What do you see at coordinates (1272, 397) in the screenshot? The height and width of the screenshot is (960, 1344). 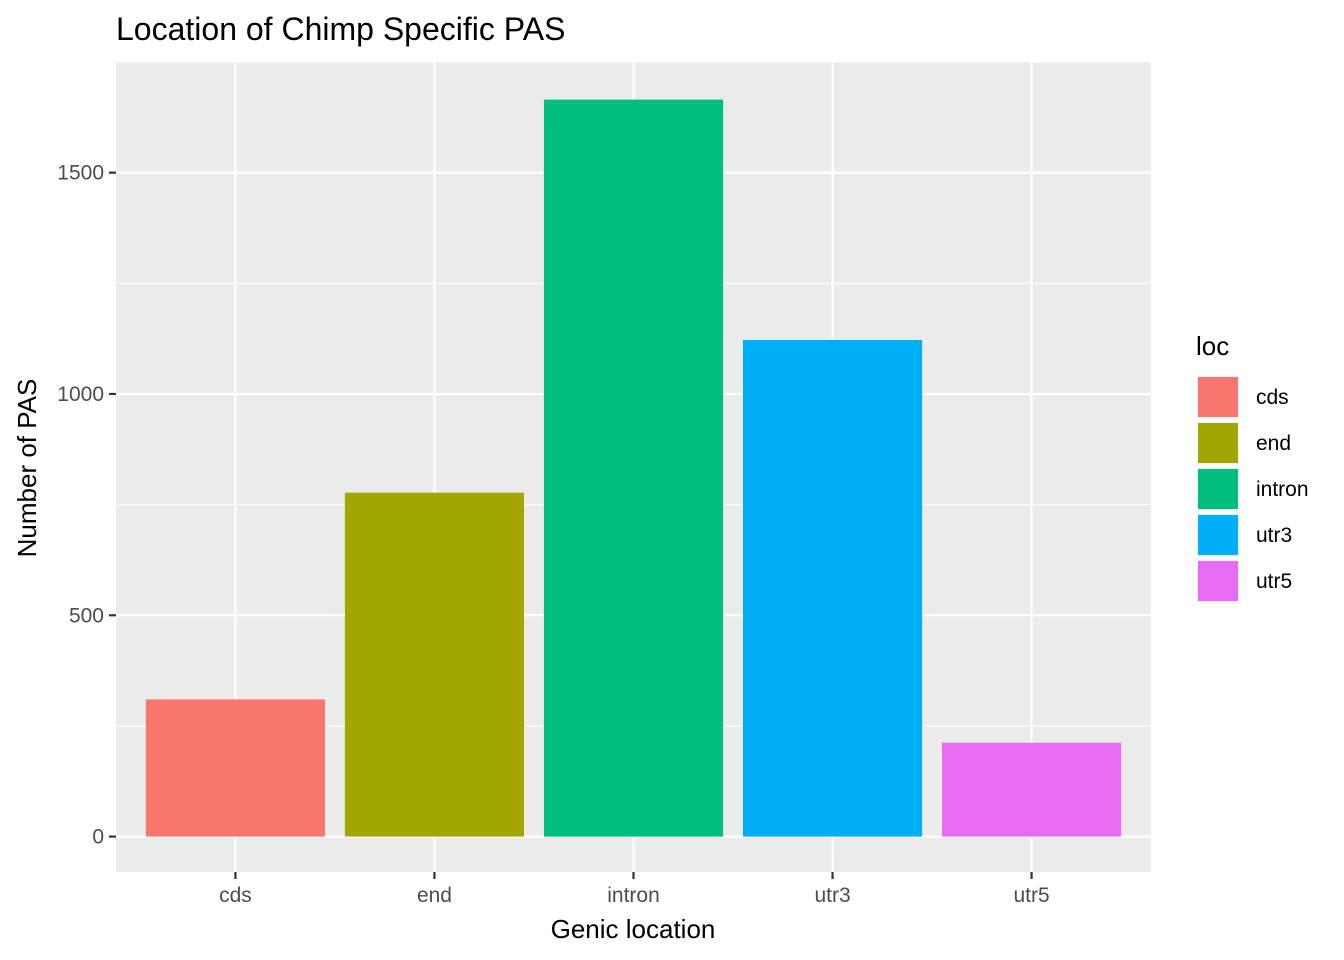 I see `legend-label-cds: cds` at bounding box center [1272, 397].